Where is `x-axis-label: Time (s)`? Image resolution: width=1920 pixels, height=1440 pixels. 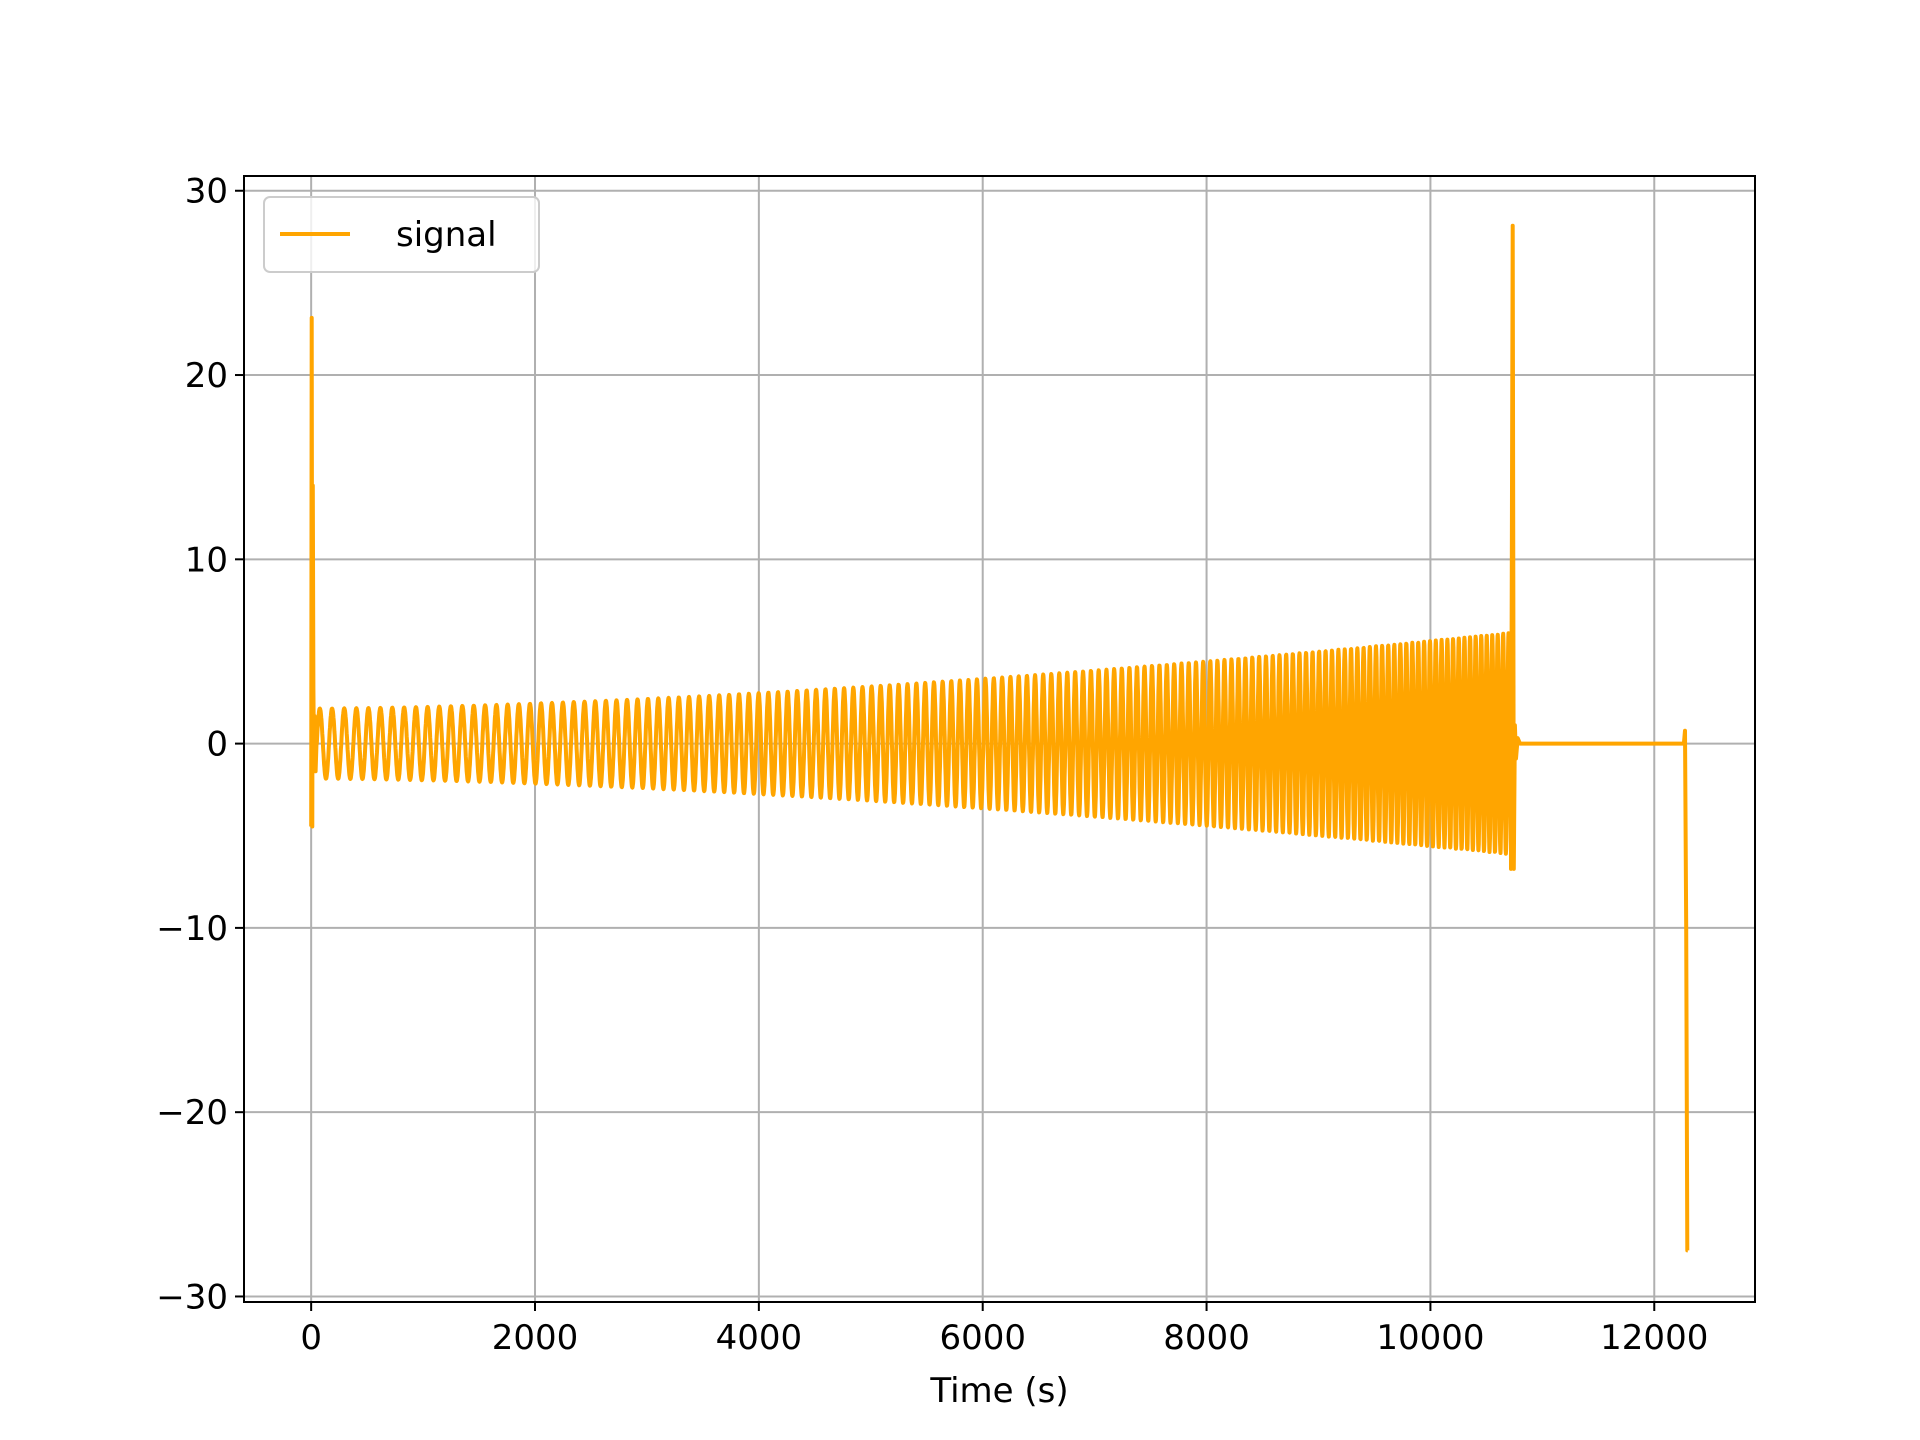 x-axis-label: Time (s) is located at coordinates (998, 1391).